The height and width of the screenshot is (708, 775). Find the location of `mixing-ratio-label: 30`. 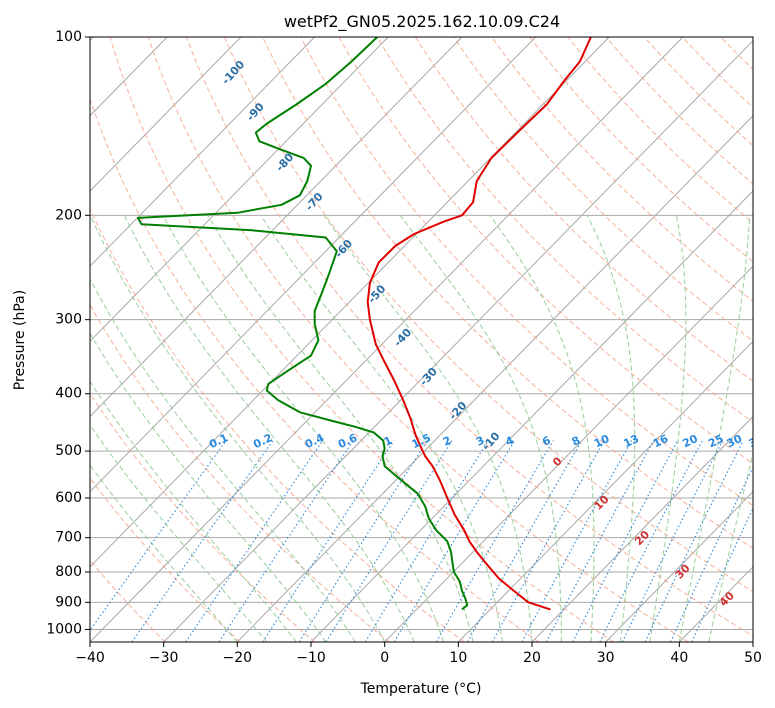

mixing-ratio-label: 30 is located at coordinates (735, 441).